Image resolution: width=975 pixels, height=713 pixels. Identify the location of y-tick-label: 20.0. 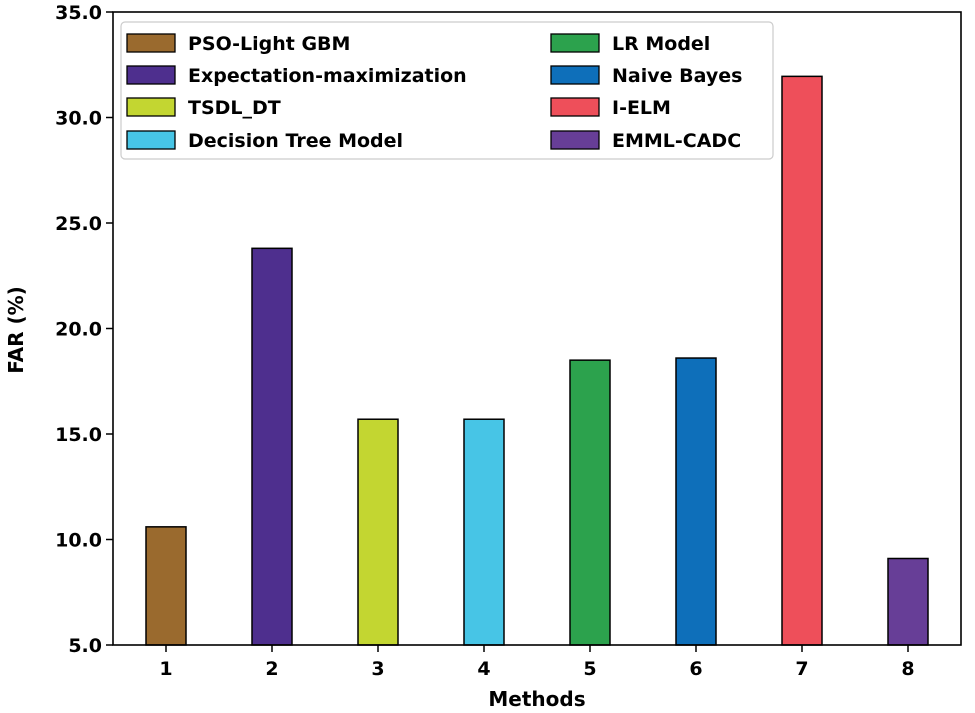
(78, 330).